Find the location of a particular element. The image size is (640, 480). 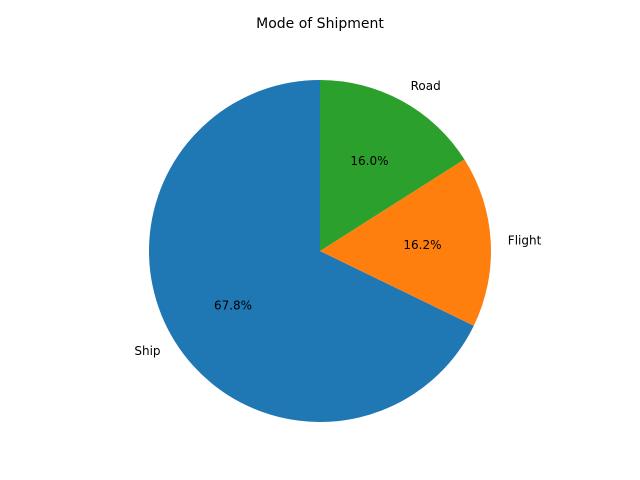

slice-label-flight: Flight is located at coordinates (525, 240).